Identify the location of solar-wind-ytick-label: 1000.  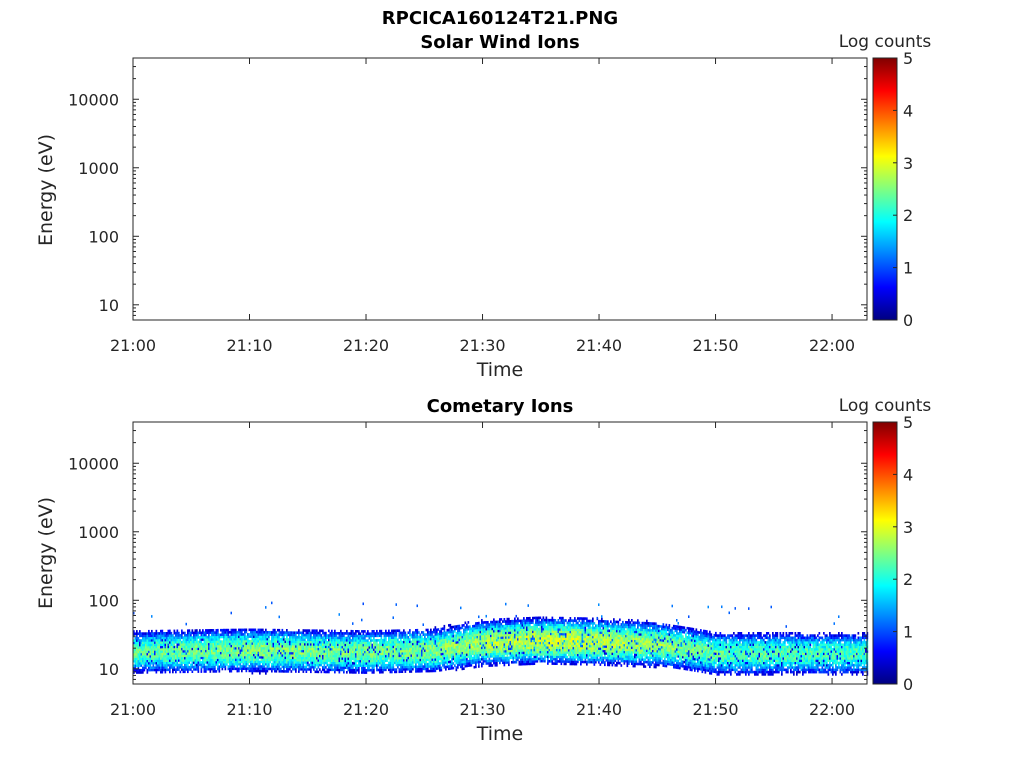
(98, 168).